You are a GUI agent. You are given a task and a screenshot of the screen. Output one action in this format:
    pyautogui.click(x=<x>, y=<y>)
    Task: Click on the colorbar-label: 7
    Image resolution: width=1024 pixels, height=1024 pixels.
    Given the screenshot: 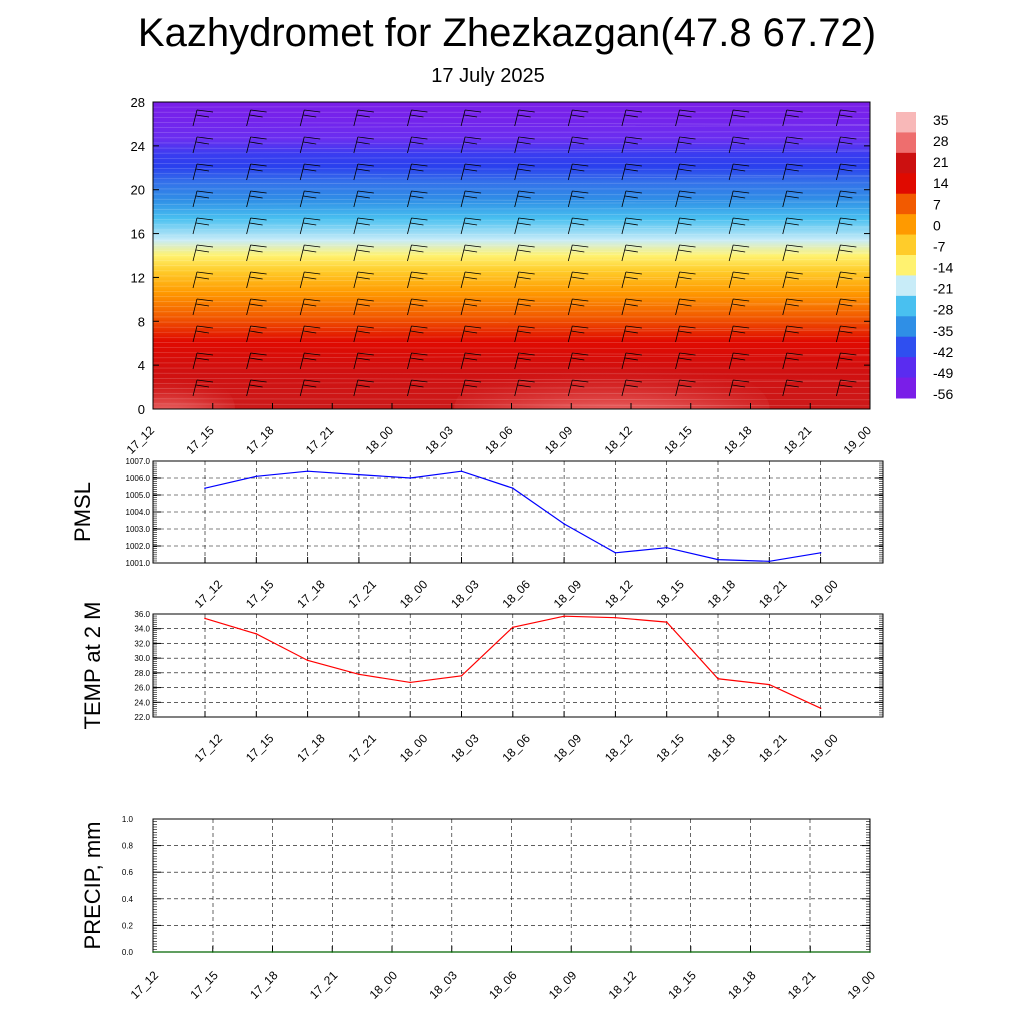 What is the action you would take?
    pyautogui.click(x=937, y=204)
    